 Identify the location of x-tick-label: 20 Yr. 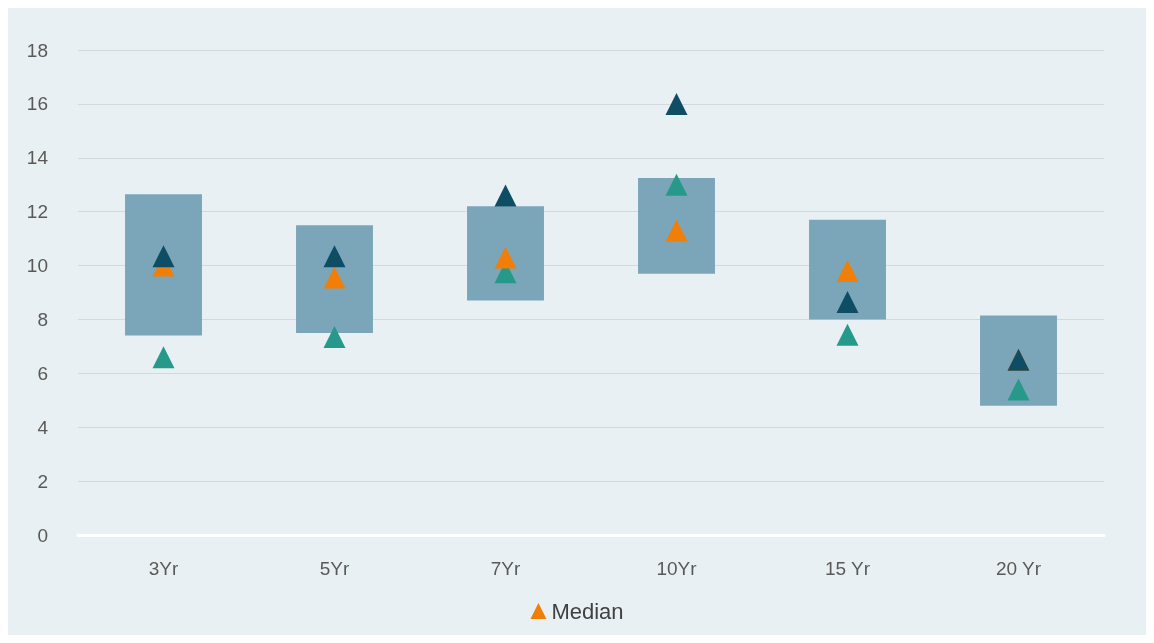
(1018, 568).